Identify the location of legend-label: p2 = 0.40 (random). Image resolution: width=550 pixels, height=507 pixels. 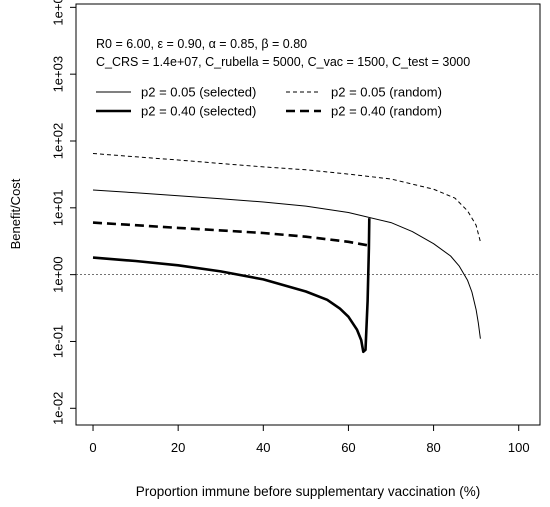
(386, 111).